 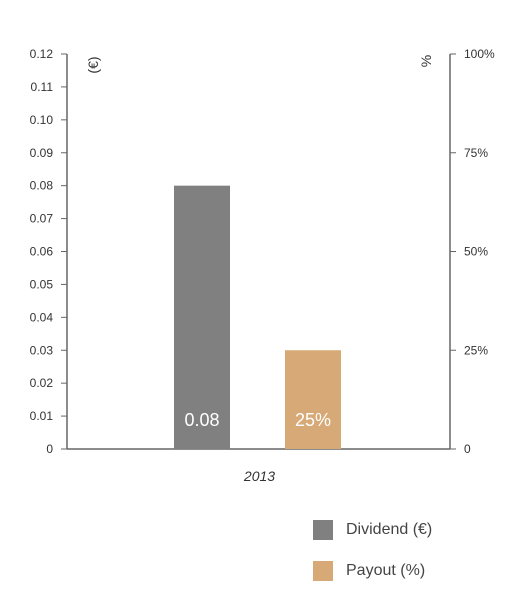 What do you see at coordinates (389, 529) in the screenshot?
I see `legend-label-dividend: Dividend (€)` at bounding box center [389, 529].